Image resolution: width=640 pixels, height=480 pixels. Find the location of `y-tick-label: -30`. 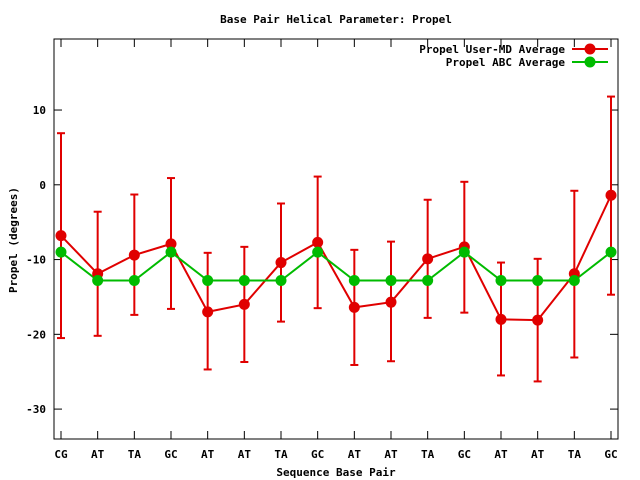

y-tick-label: -30 is located at coordinates (36, 409).